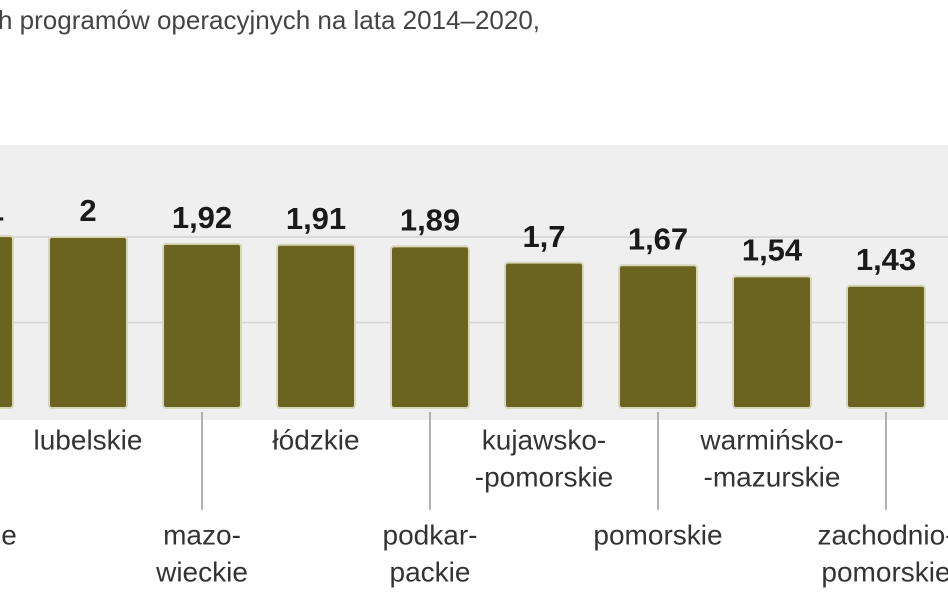 The height and width of the screenshot is (593, 948). What do you see at coordinates (658, 238) in the screenshot?
I see `value-label: 1,67` at bounding box center [658, 238].